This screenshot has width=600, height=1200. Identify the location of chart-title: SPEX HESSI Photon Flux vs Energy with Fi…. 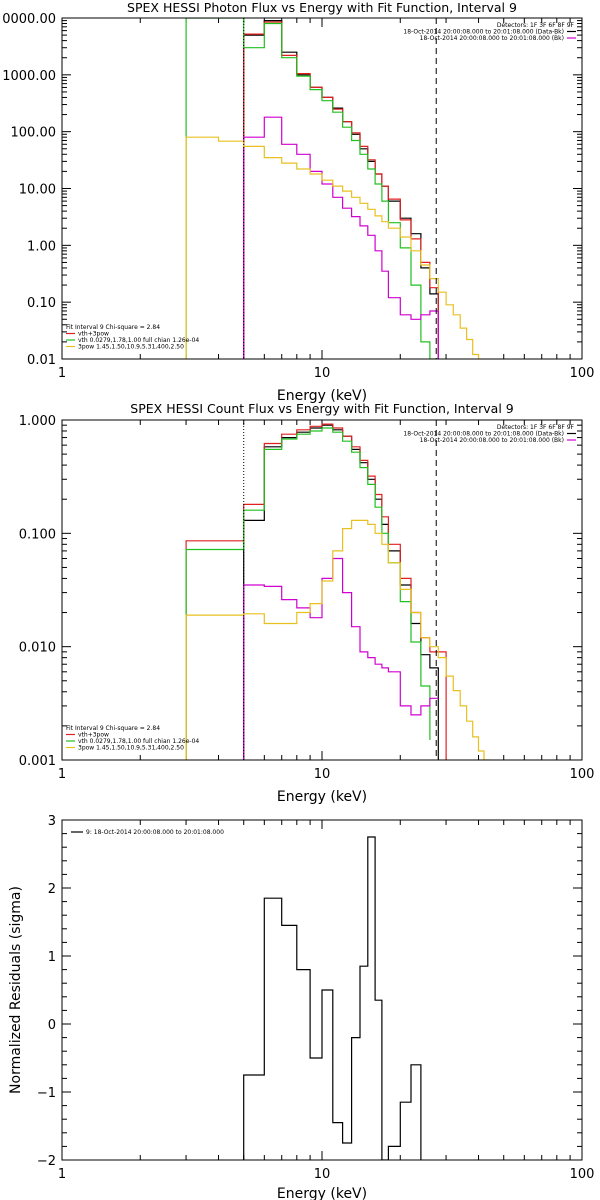
(322, 7).